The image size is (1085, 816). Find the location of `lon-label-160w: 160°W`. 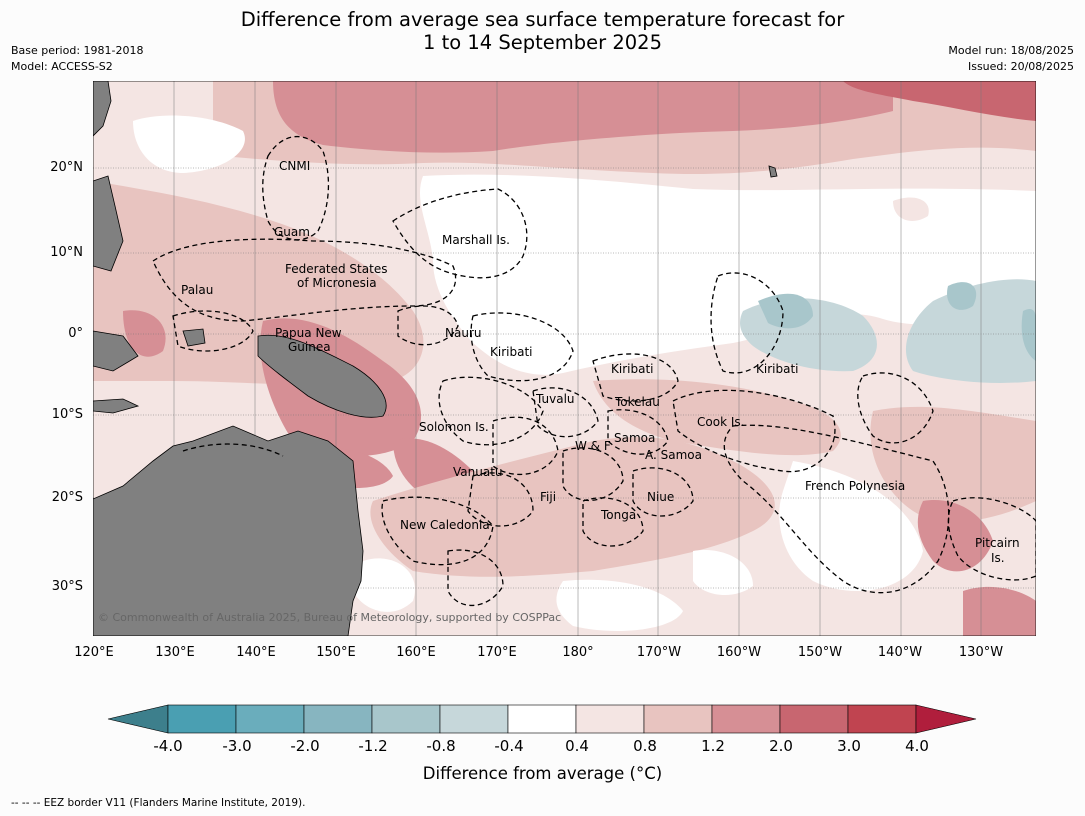

lon-label-160w: 160°W is located at coordinates (739, 652).